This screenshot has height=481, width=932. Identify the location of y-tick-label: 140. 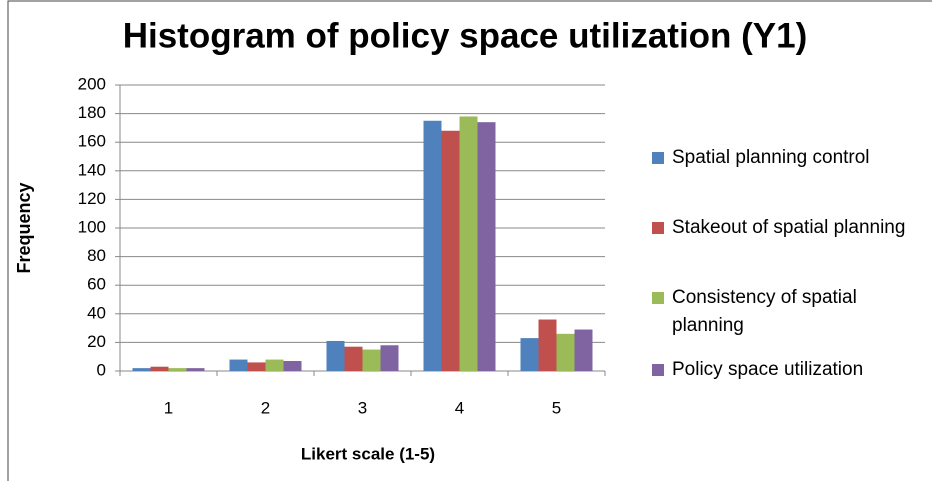
(92, 169).